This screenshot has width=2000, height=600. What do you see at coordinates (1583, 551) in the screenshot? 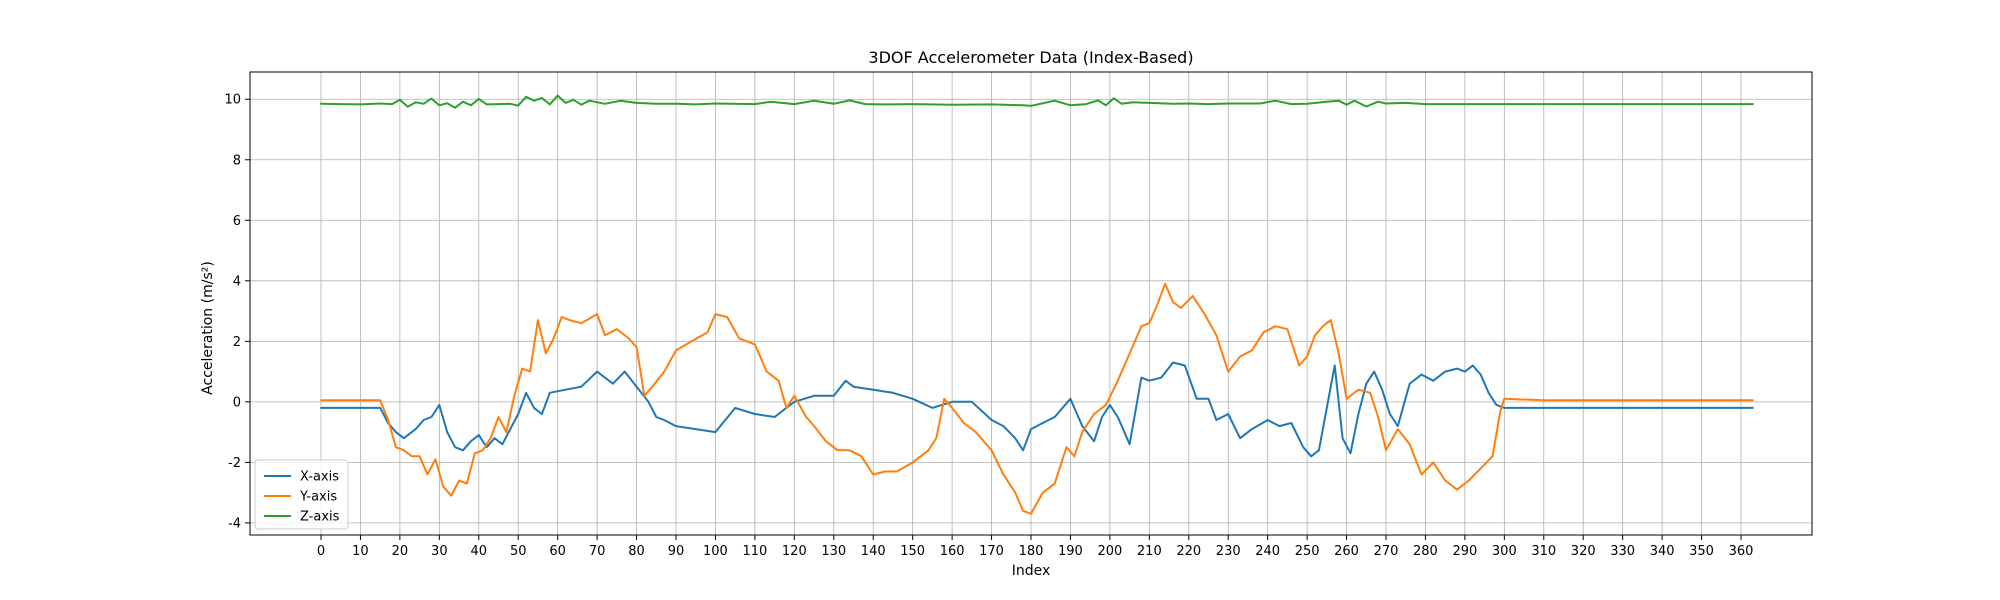
I see `x-tick-label: 320` at bounding box center [1583, 551].